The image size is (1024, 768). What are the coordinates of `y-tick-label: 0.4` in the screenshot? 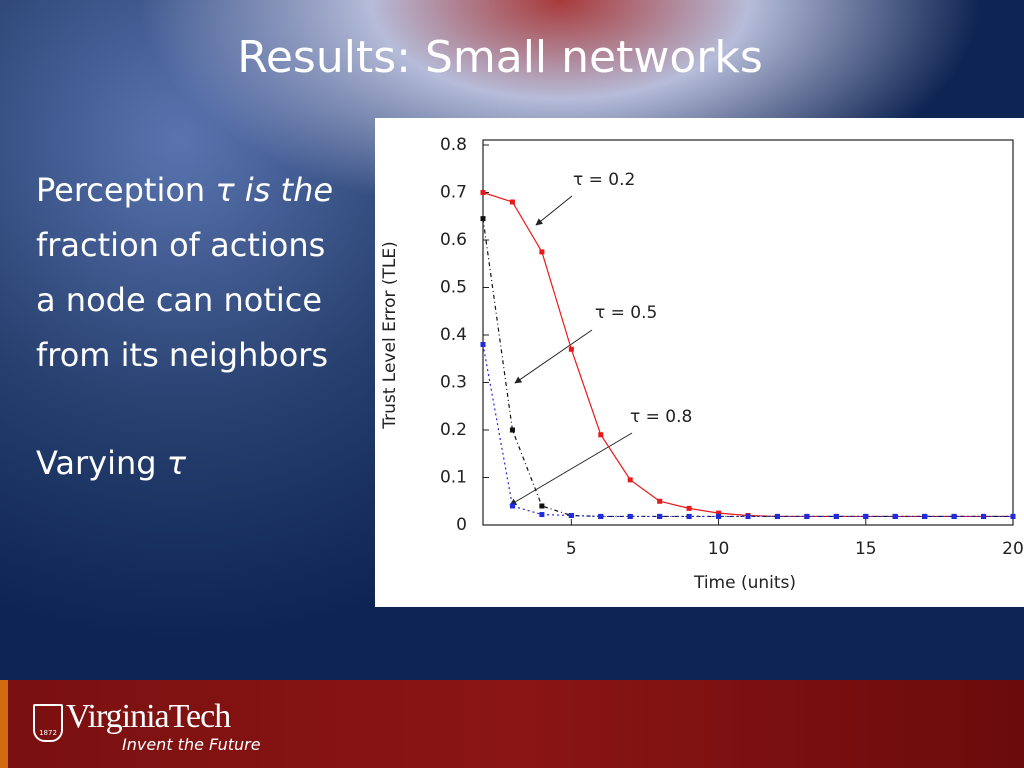 It's located at (453, 335).